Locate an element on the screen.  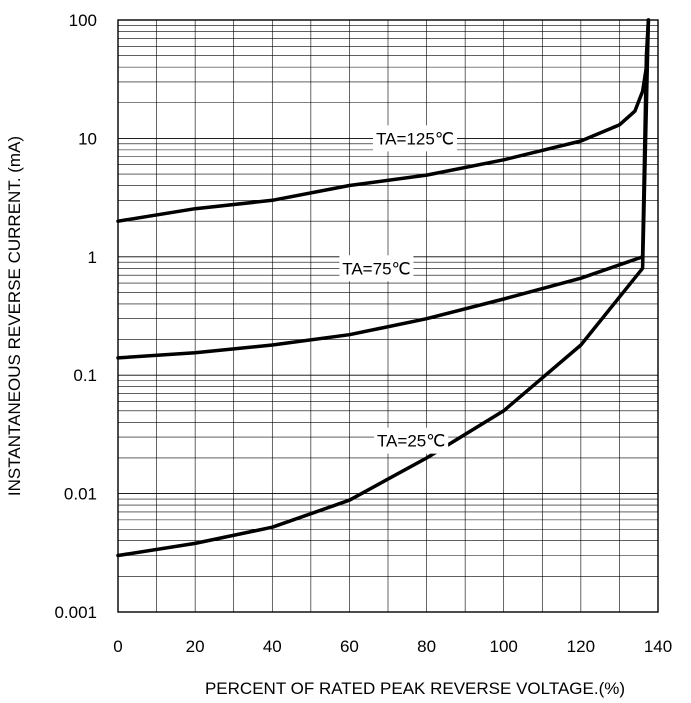
y-tick-label: 0.01 is located at coordinates (80, 494).